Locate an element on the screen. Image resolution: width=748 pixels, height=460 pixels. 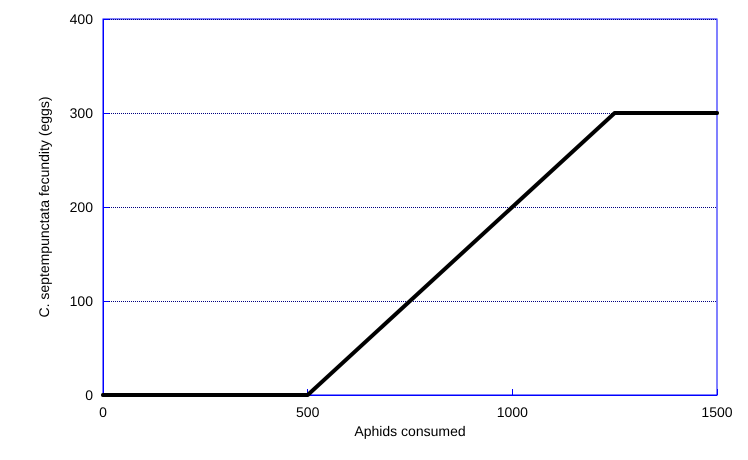
x-tick-label: 1500 is located at coordinates (717, 412).